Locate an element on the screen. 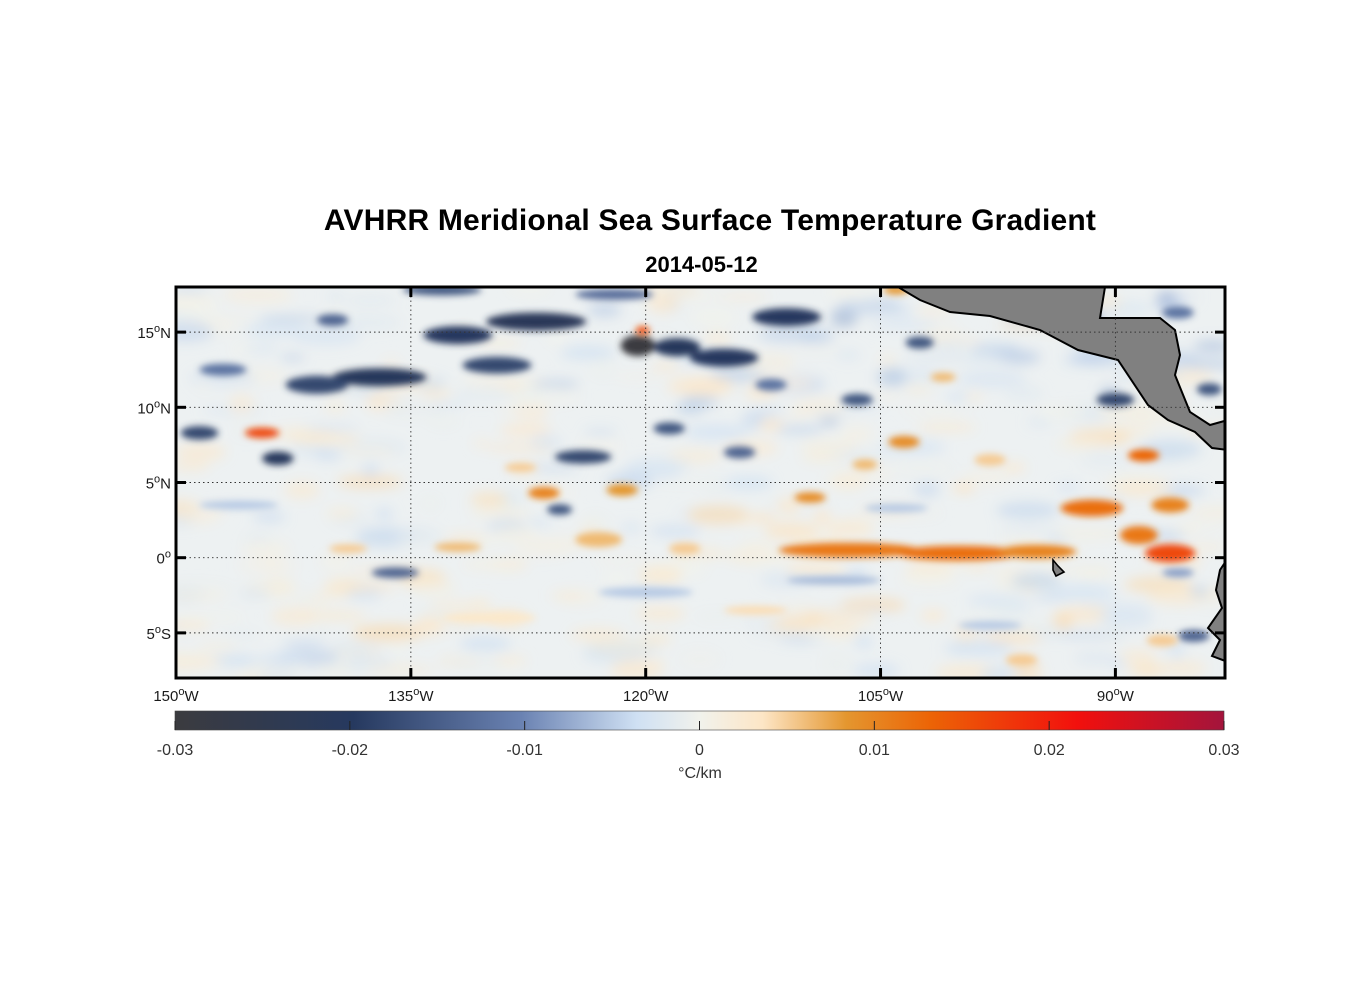 The image size is (1356, 1000). lat-label: 0o is located at coordinates (164, 558).